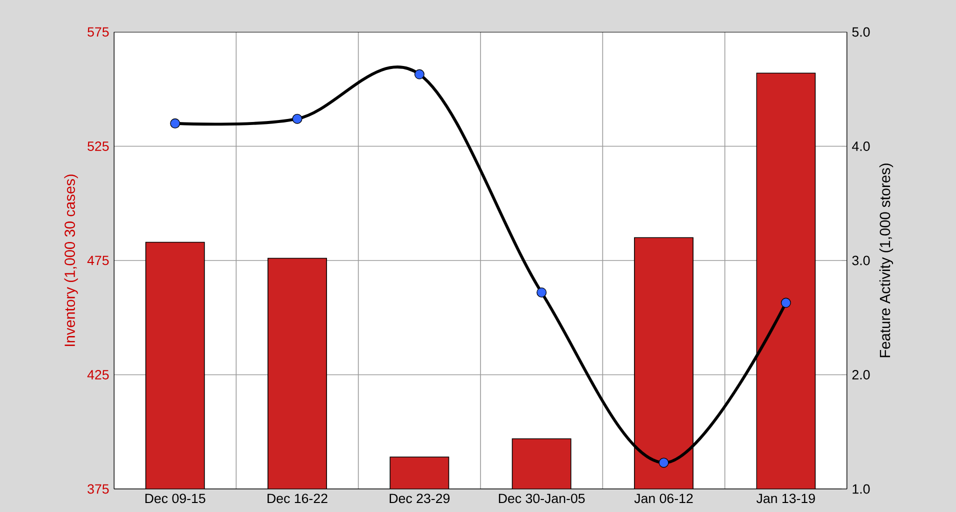  Describe the element at coordinates (861, 146) in the screenshot. I see `y2-tick-label: 4.0` at that location.